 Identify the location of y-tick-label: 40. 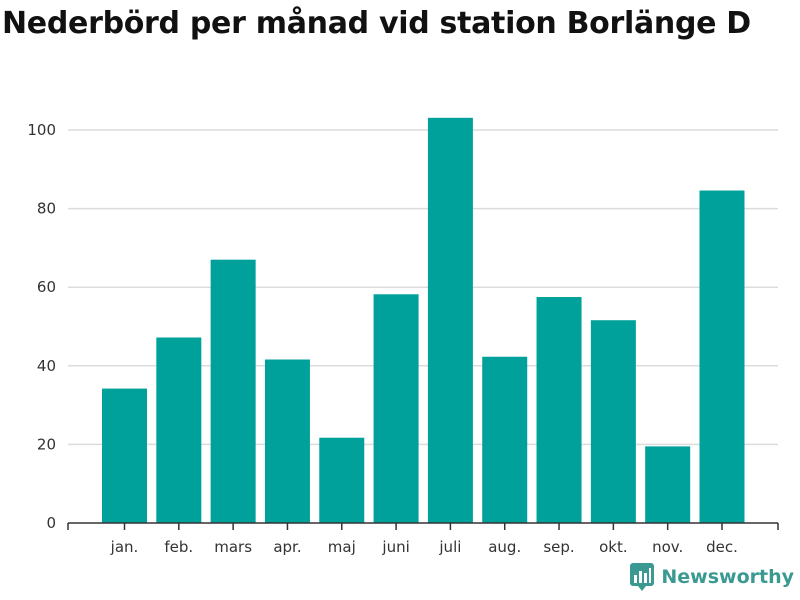
(46, 366).